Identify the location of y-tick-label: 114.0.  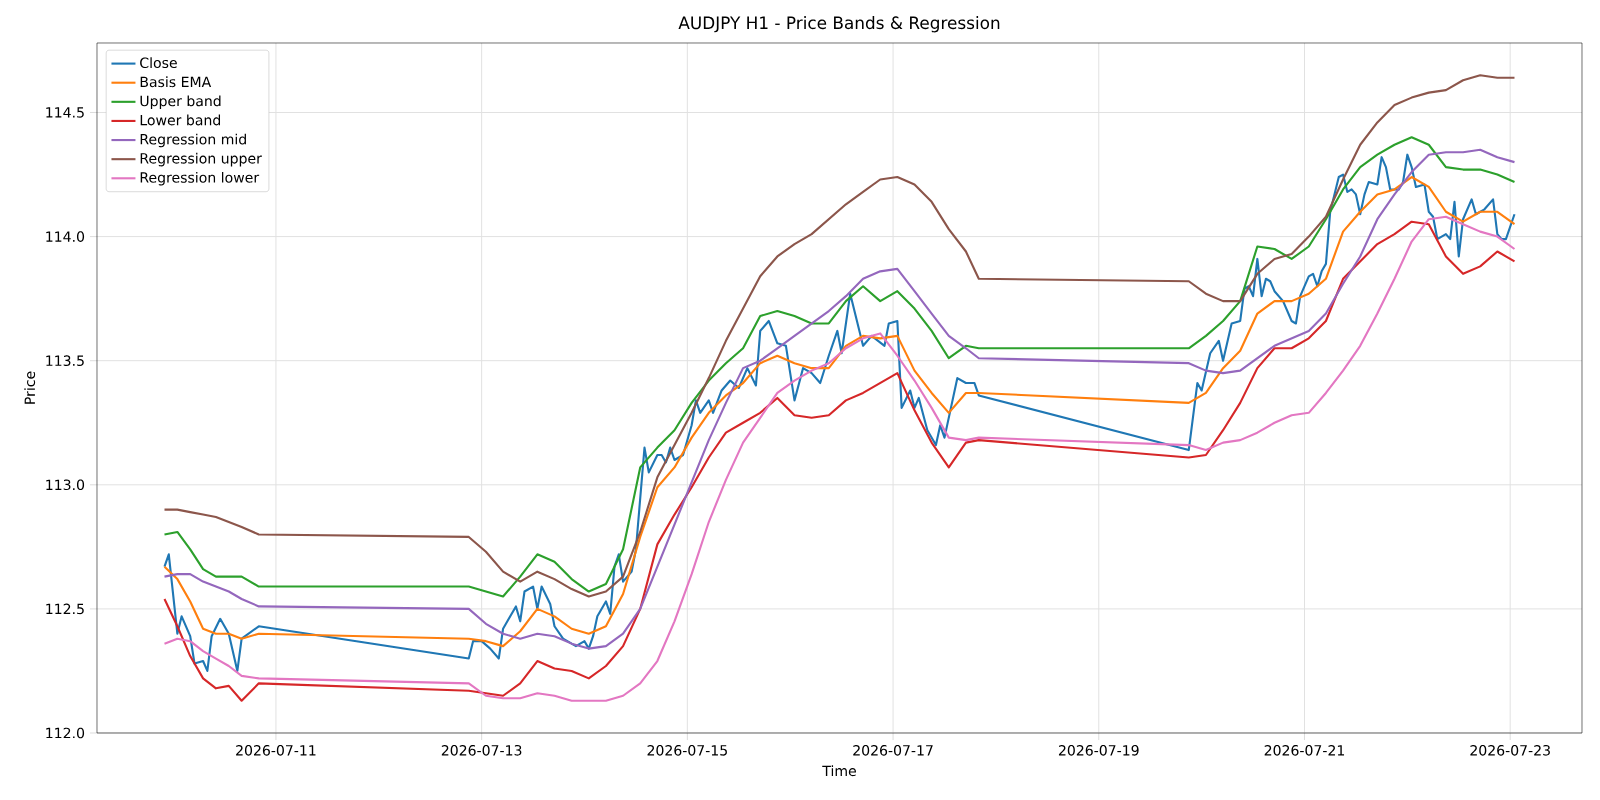
(65, 236).